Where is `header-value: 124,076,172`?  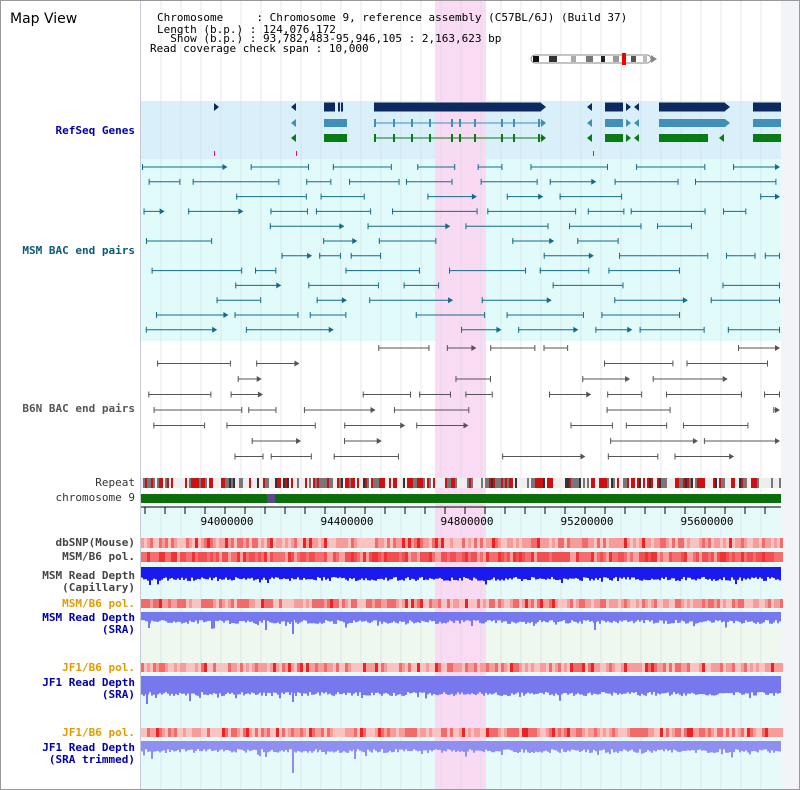 header-value: 124,076,172 is located at coordinates (299, 29).